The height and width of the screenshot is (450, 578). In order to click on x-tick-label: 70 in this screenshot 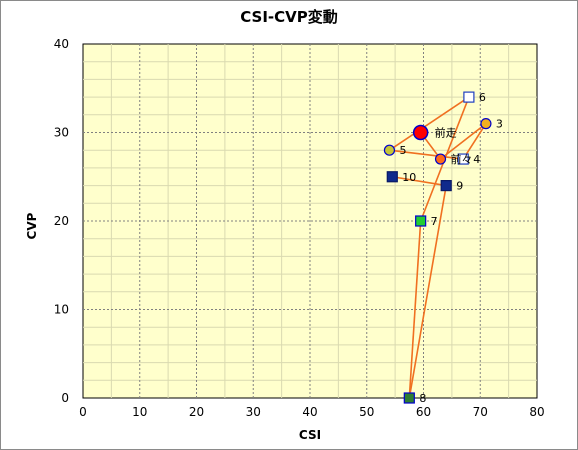, I will do `click(480, 412)`.